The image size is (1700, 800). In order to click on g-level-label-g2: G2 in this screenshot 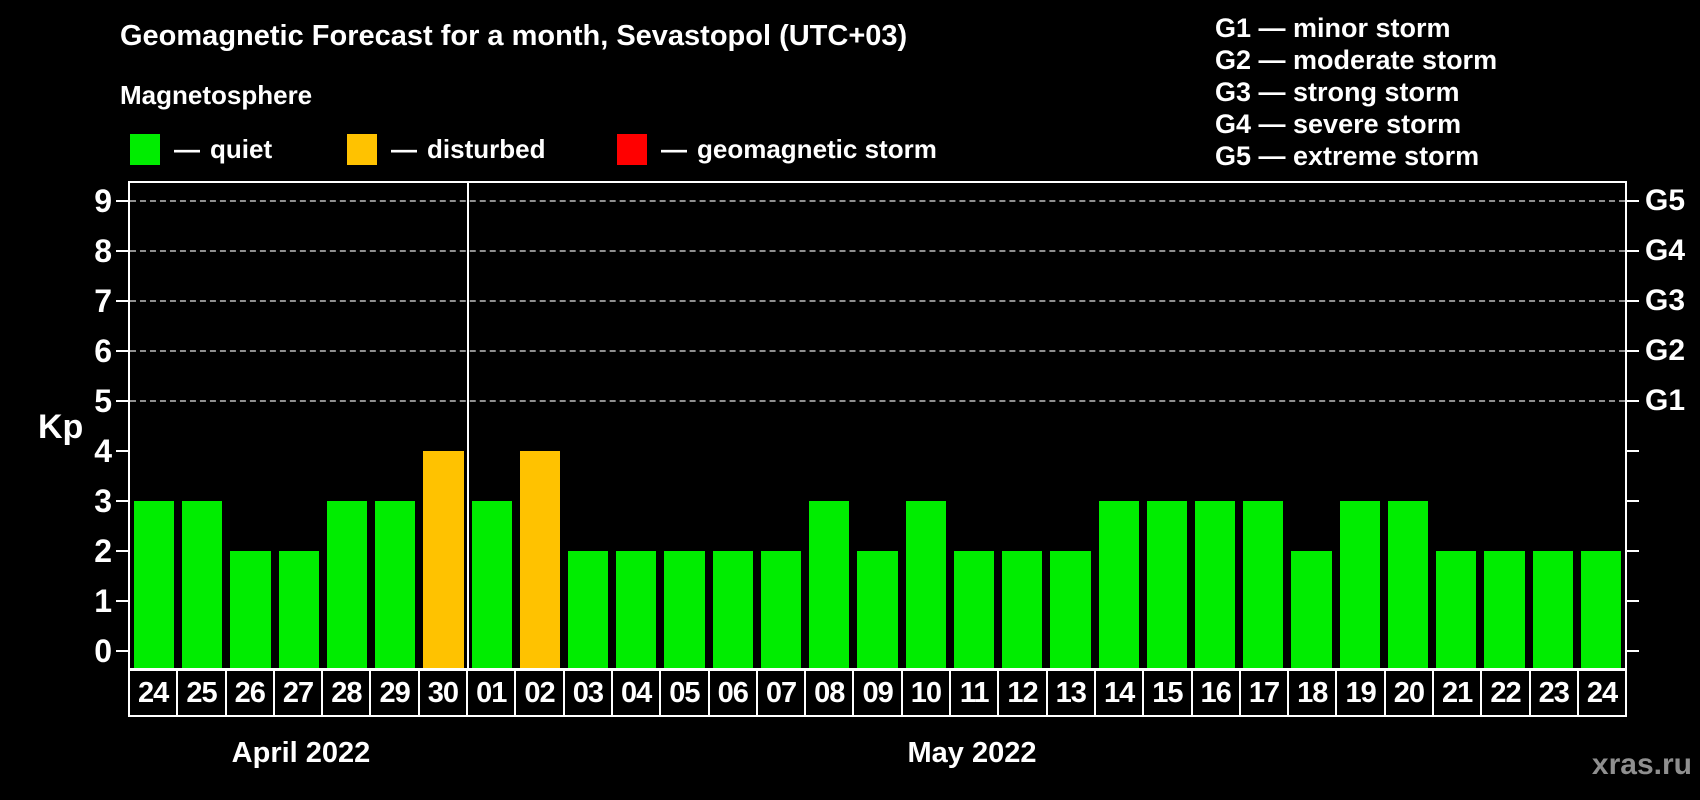, I will do `click(1665, 350)`.